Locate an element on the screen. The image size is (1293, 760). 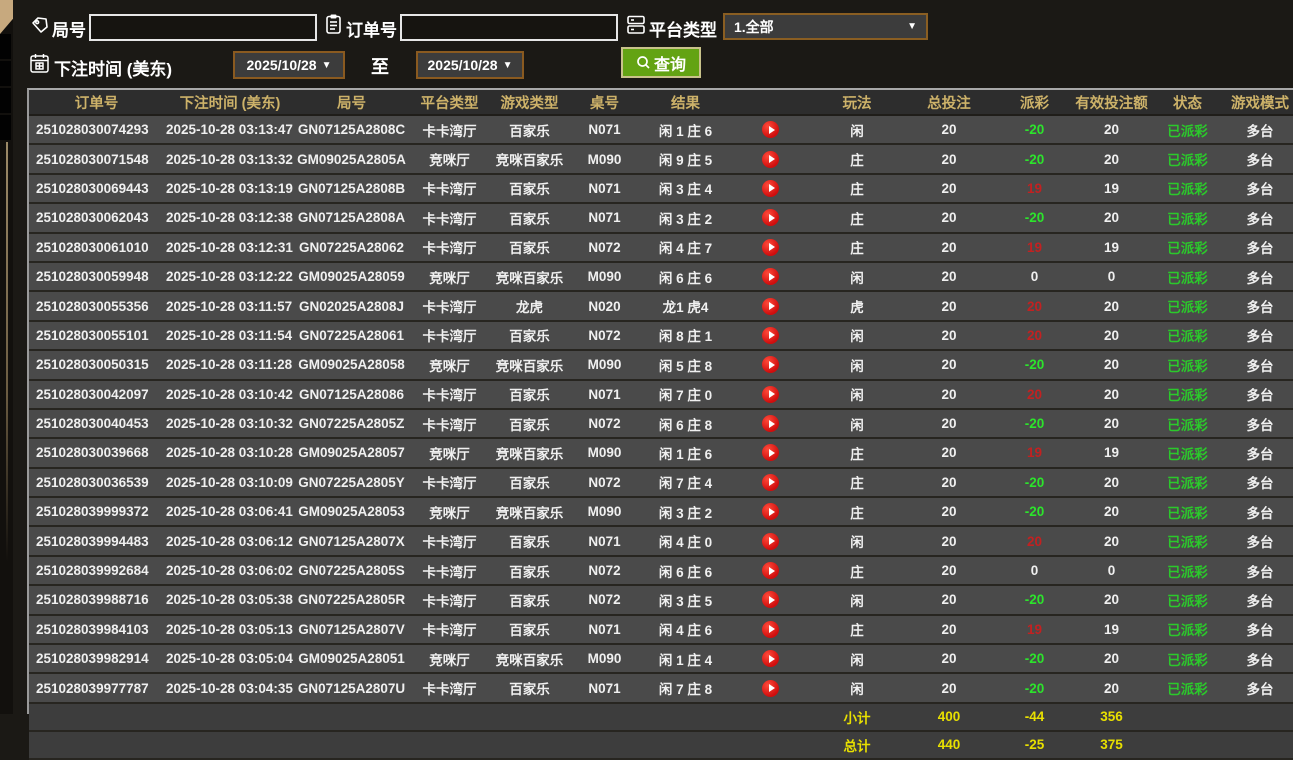
date-to-select: 2025/10/28 ▼ is located at coordinates (470, 65).